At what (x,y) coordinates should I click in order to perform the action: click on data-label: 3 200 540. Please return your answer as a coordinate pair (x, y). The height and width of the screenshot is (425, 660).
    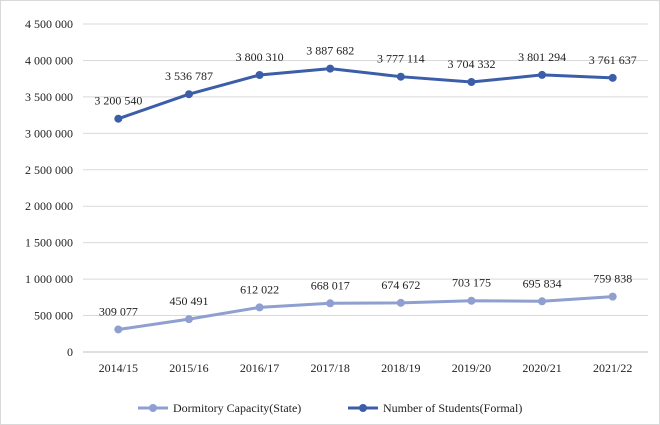
    Looking at the image, I should click on (118, 101).